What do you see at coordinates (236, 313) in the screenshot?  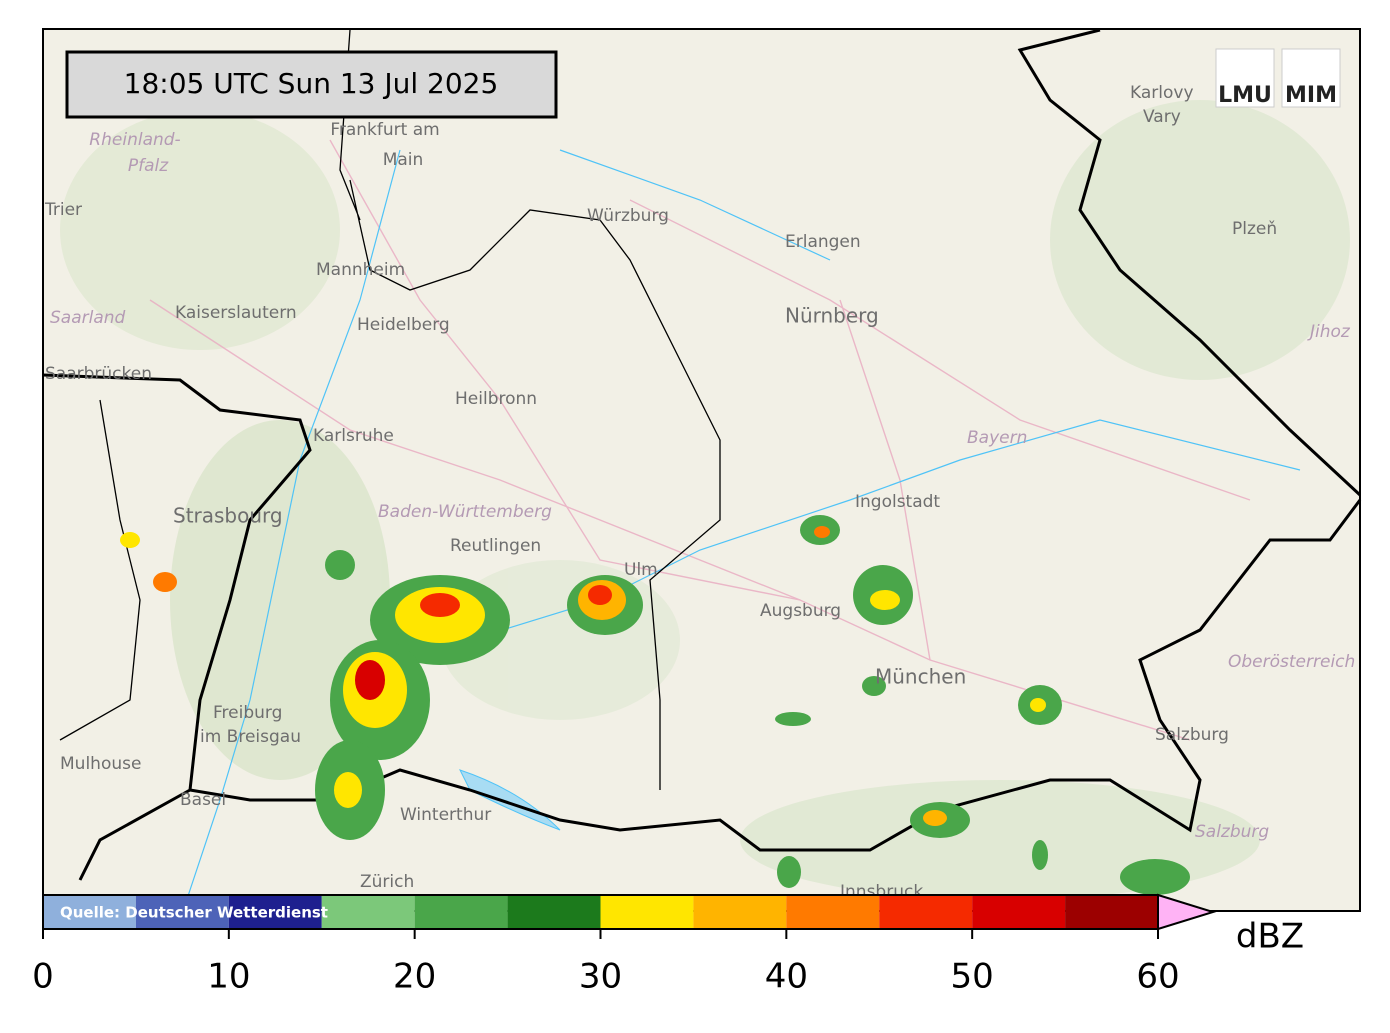 I see `place-label: Kaiserslautern` at bounding box center [236, 313].